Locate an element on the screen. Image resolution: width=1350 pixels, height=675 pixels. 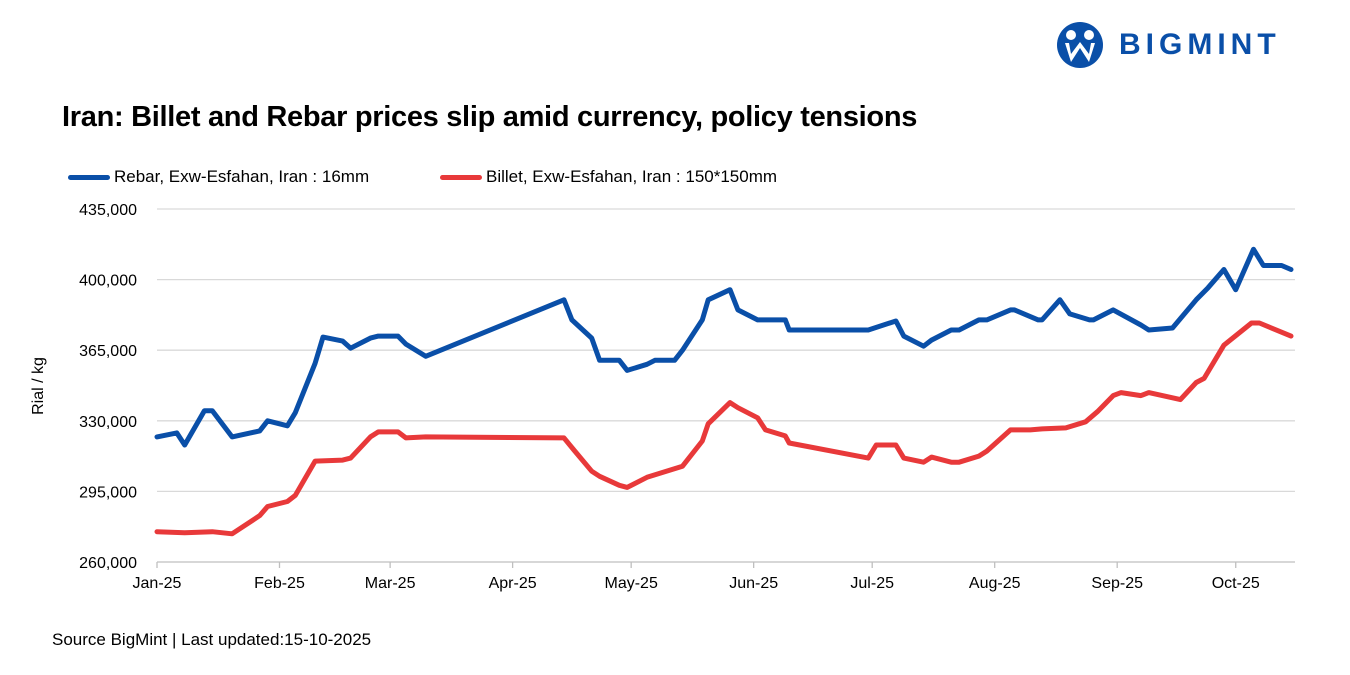
legend-item-billet: Billet, Exw-Esfahan, Iran : 150*150mm is located at coordinates (608, 177).